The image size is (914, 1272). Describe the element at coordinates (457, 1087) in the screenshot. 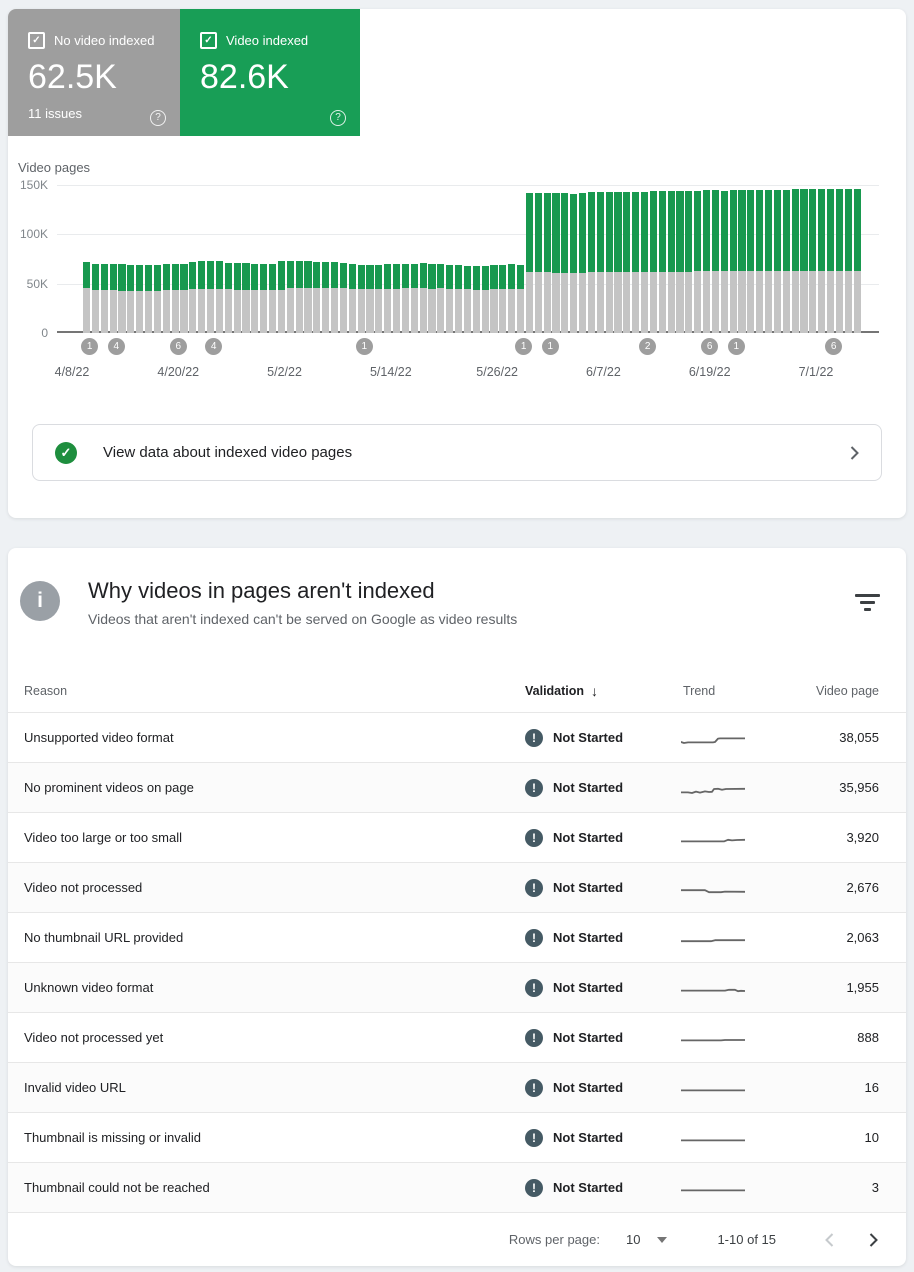

I see `table-row: Invalid video URL! Not Started 16` at that location.